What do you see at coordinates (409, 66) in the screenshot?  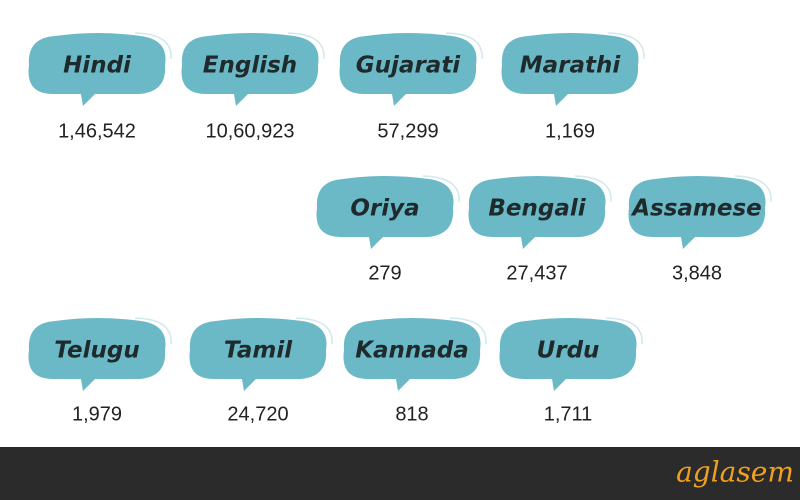 I see `language-label: Gujarati` at bounding box center [409, 66].